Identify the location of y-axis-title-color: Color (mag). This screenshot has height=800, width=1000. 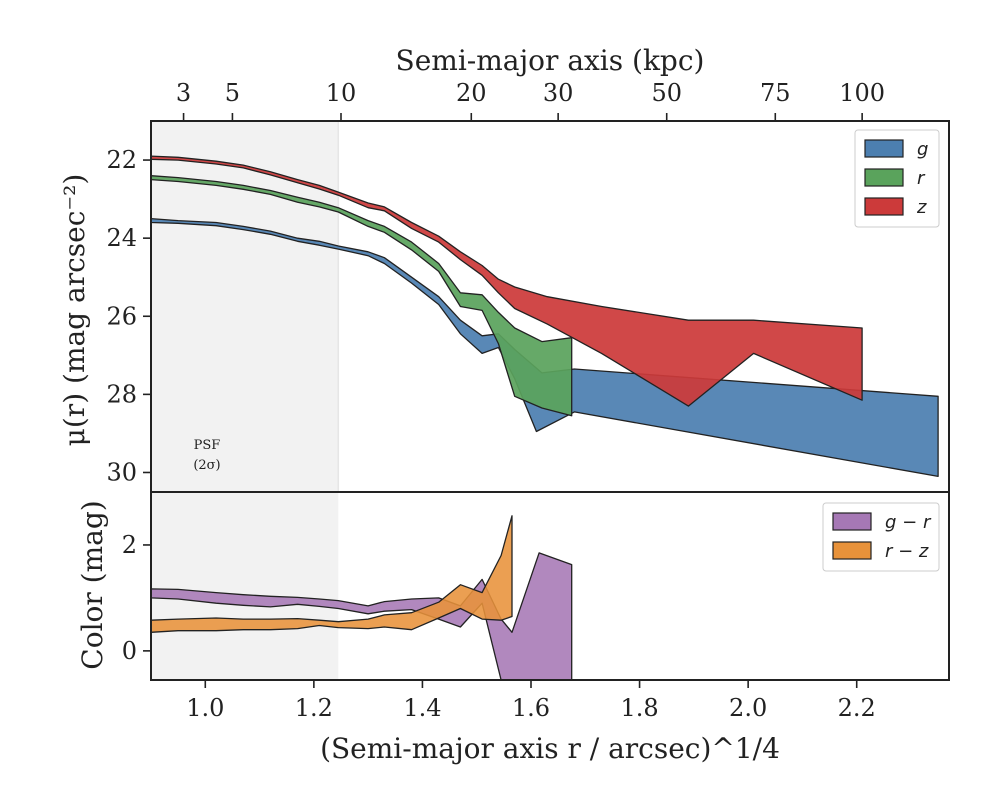
(92, 584).